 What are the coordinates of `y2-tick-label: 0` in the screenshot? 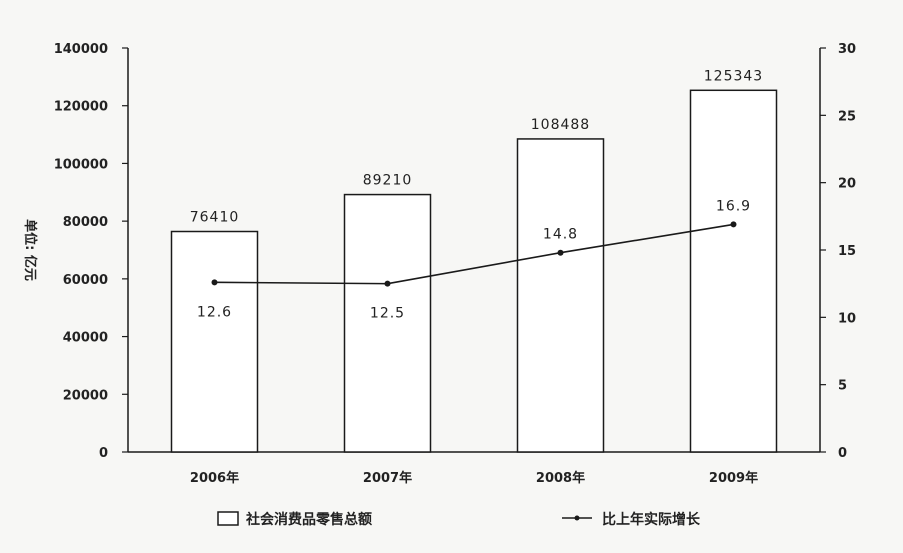 It's located at (842, 453).